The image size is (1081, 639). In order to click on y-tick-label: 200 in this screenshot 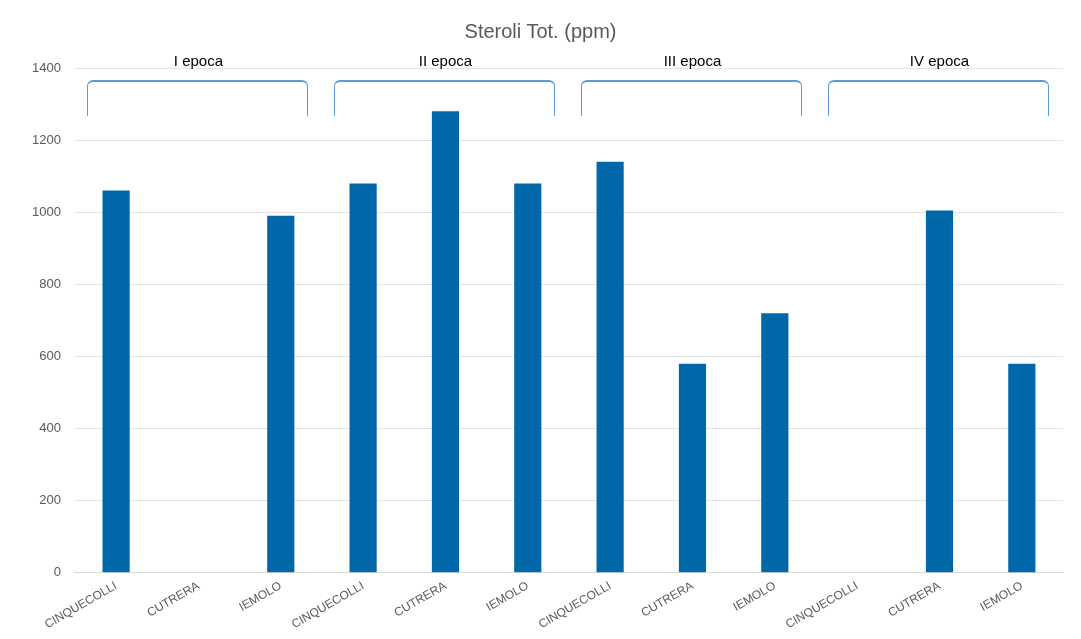, I will do `click(50, 500)`.